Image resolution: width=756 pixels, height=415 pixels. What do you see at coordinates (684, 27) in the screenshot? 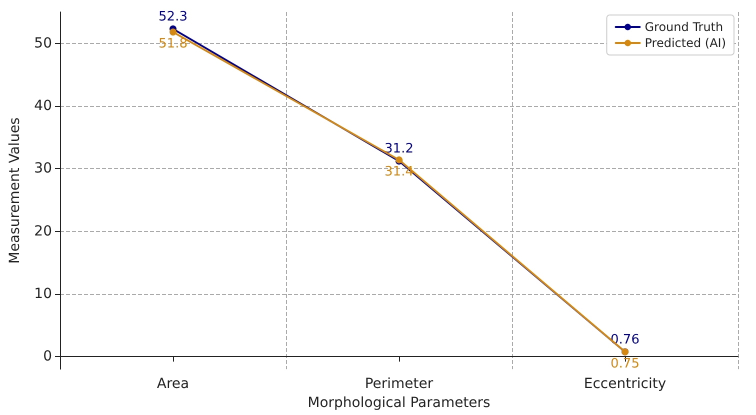
I see `legend-label: Ground Truth` at bounding box center [684, 27].